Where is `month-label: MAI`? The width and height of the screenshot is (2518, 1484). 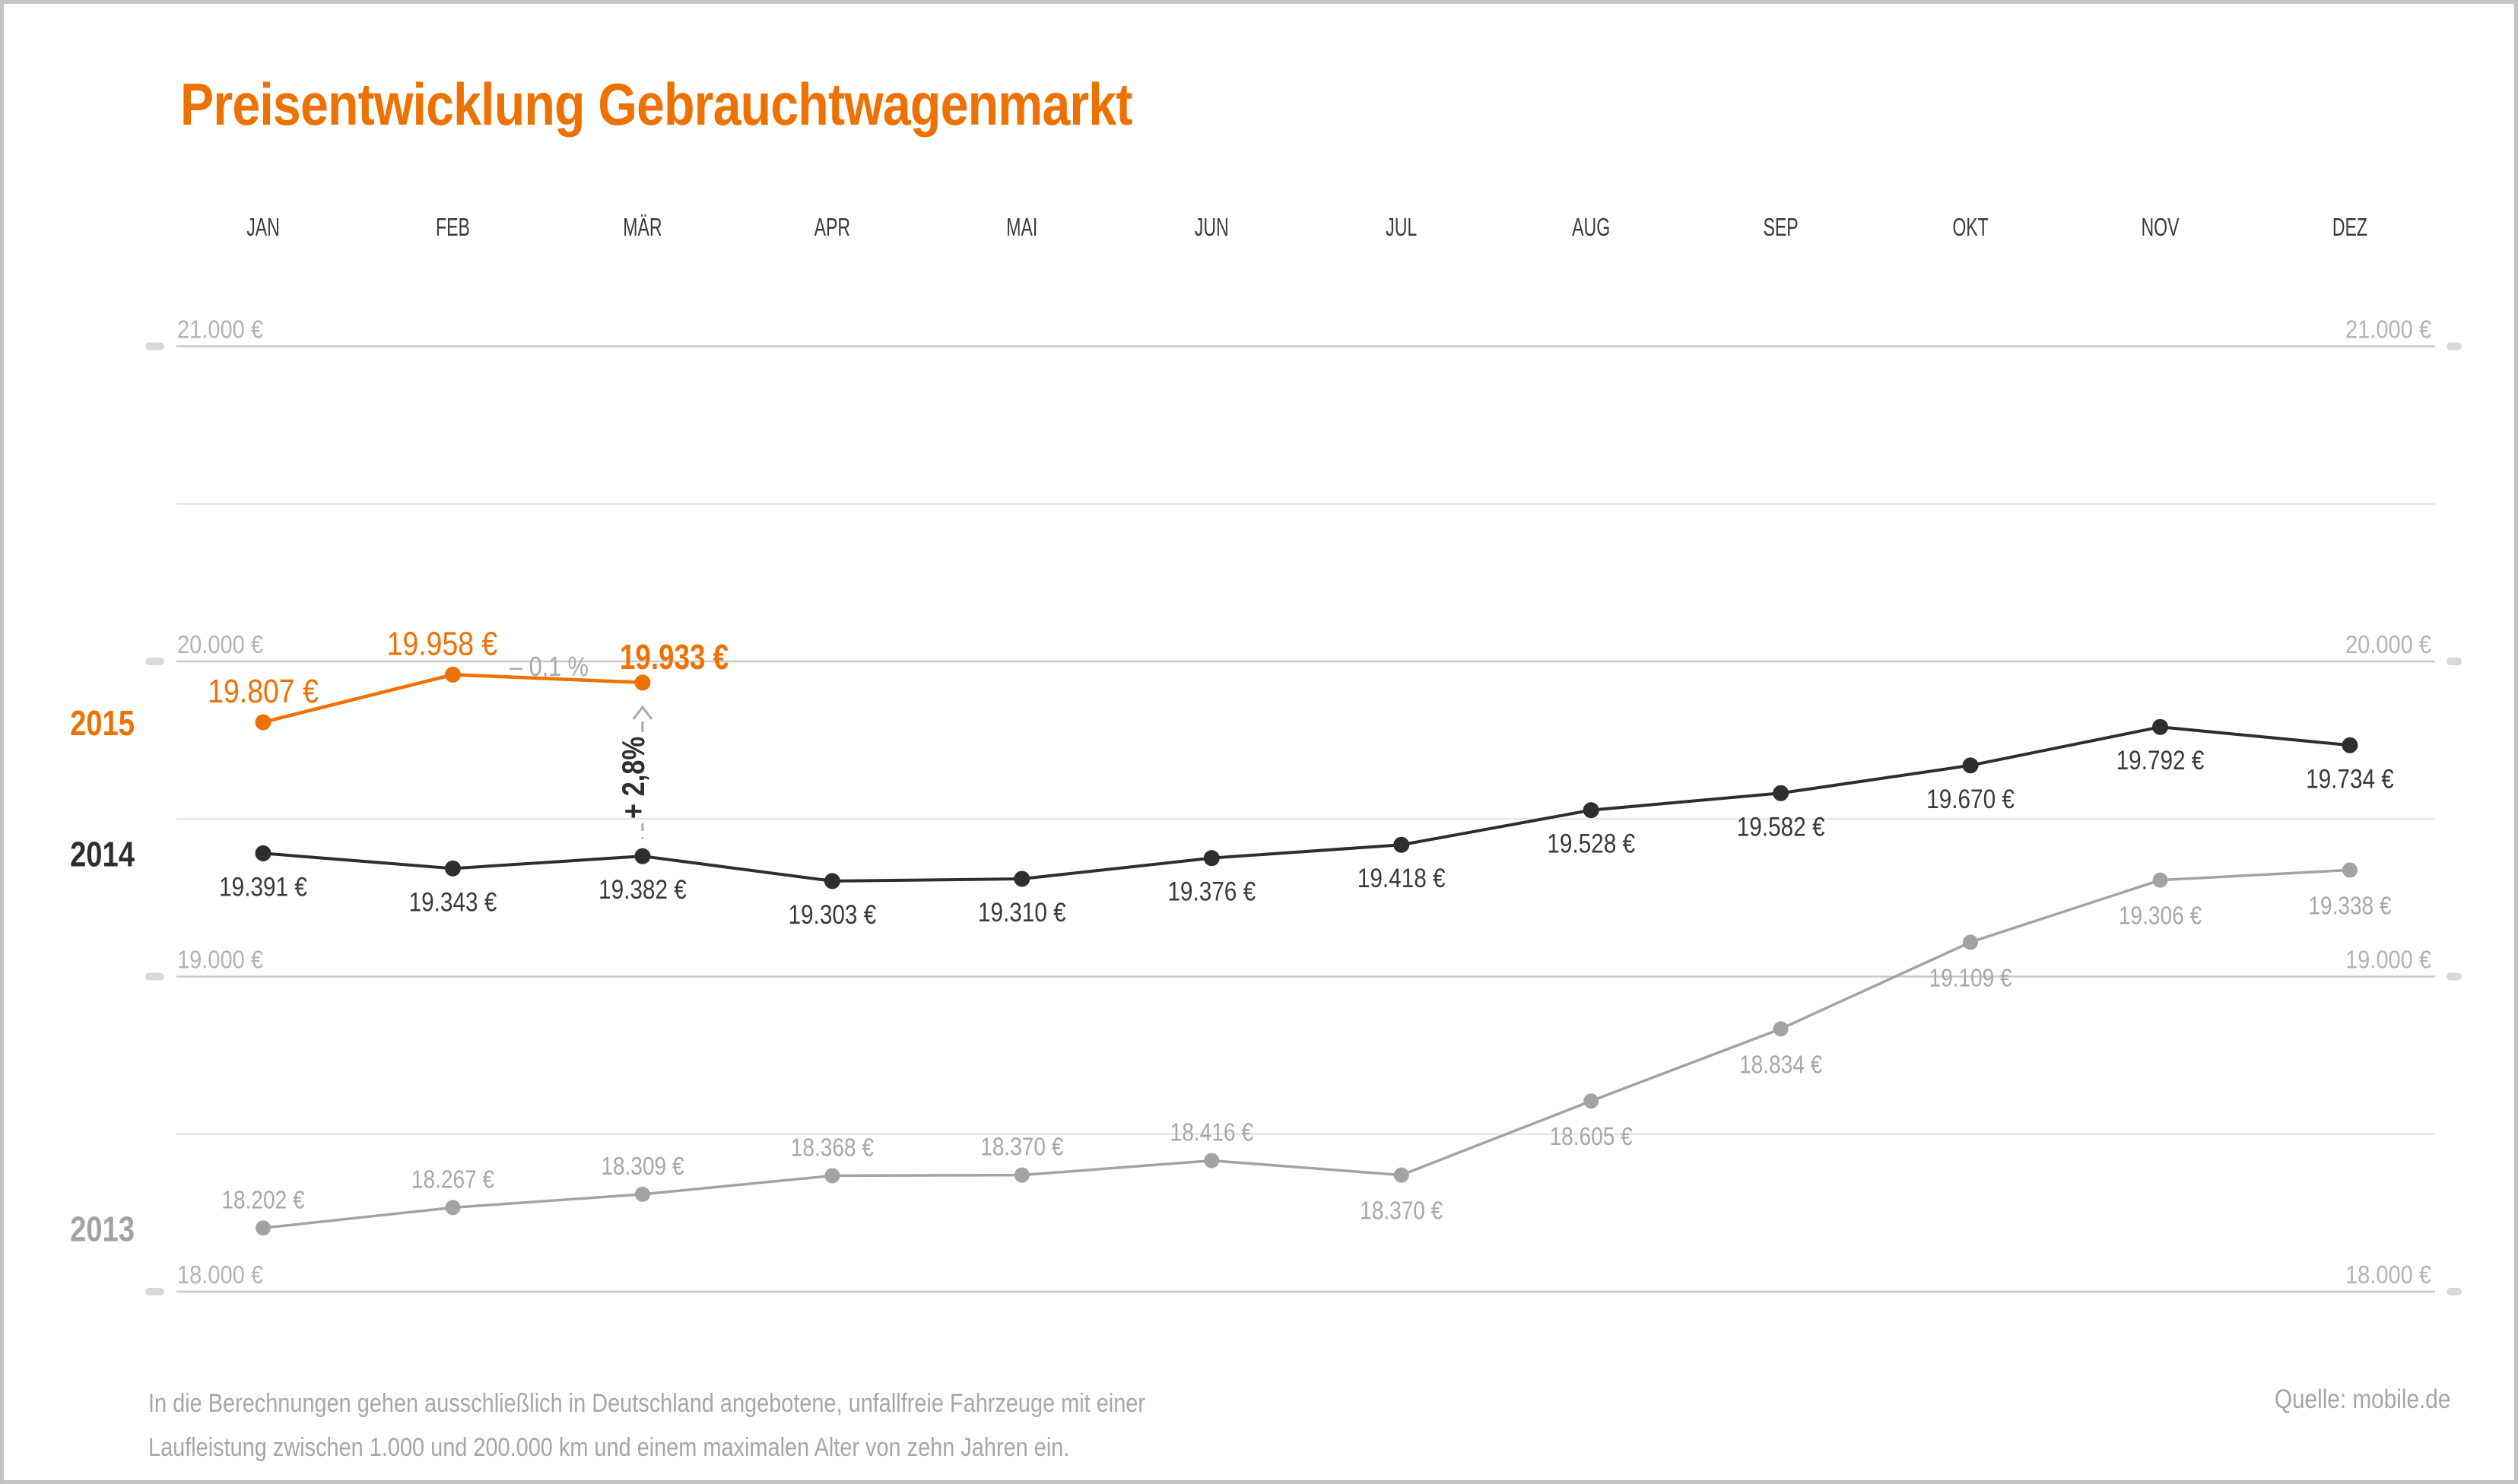
month-label: MAI is located at coordinates (1022, 228).